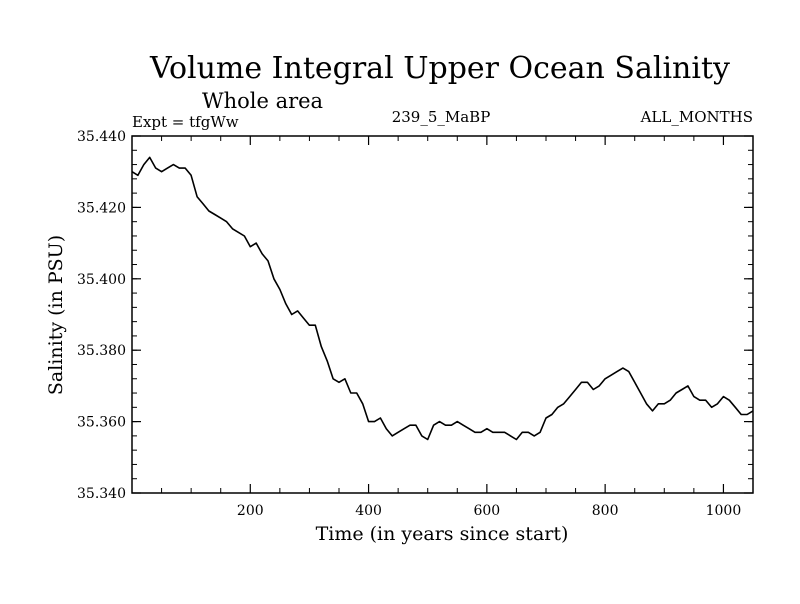 The width and height of the screenshot is (800, 604). Describe the element at coordinates (605, 511) in the screenshot. I see `x-tick-label: 800` at that location.